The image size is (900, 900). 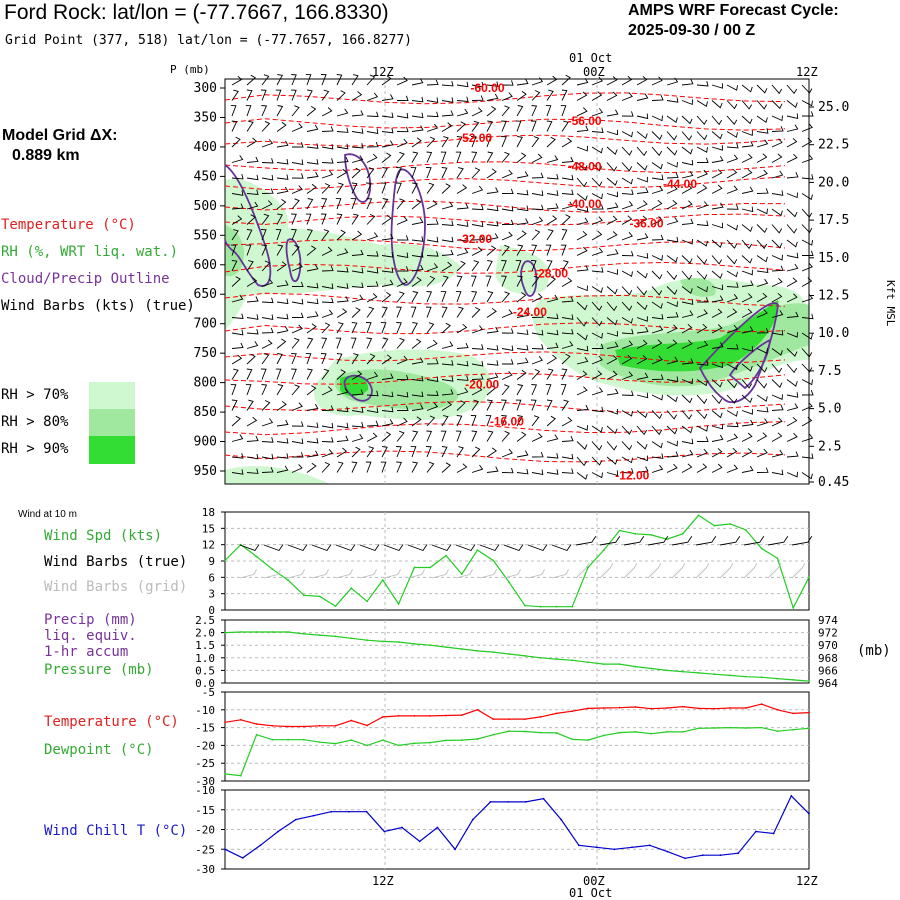 I want to click on rh-key-80-label: RH > 80%, so click(x=35, y=422).